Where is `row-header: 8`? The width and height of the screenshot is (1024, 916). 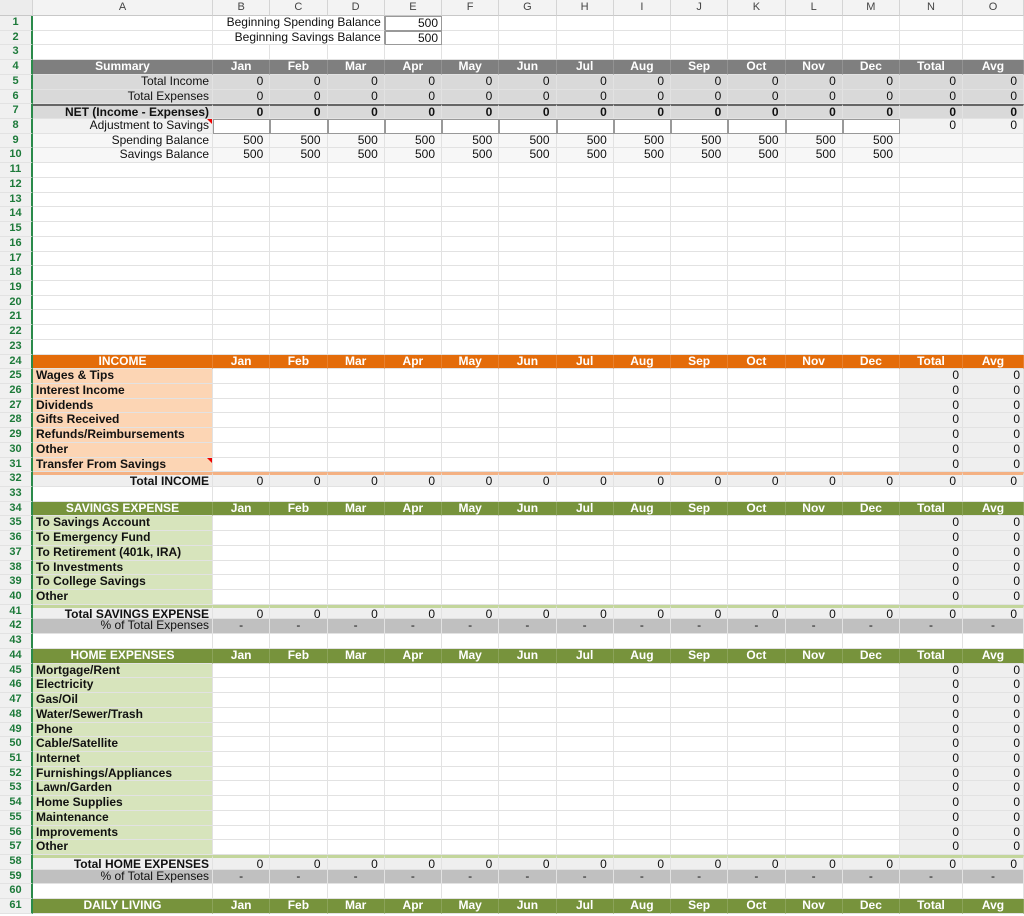
row-header: 8 is located at coordinates (16, 126).